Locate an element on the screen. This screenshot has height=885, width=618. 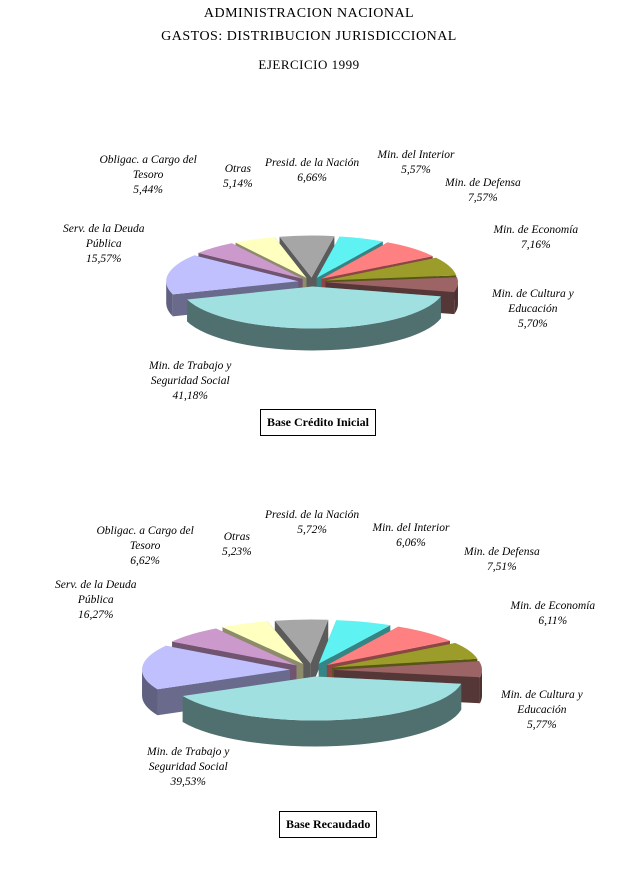
slice-label-cultura: Min. de Cultura y Educación 5,70% is located at coordinates (533, 309).